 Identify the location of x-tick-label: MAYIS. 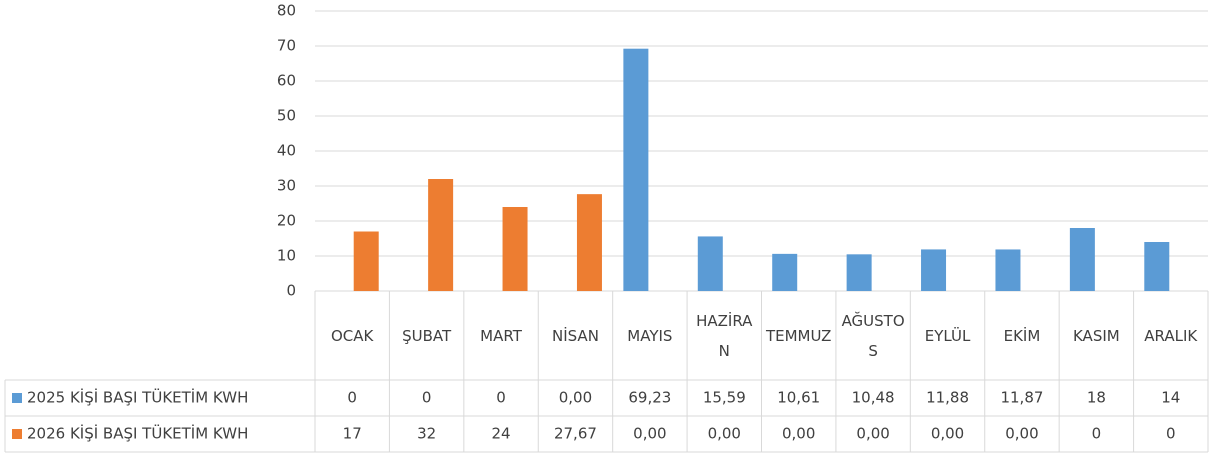
(650, 335).